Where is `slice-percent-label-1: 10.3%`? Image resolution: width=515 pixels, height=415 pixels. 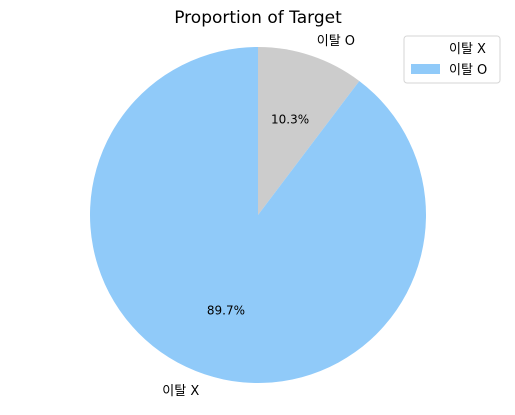 slice-percent-label-1: 10.3% is located at coordinates (290, 119).